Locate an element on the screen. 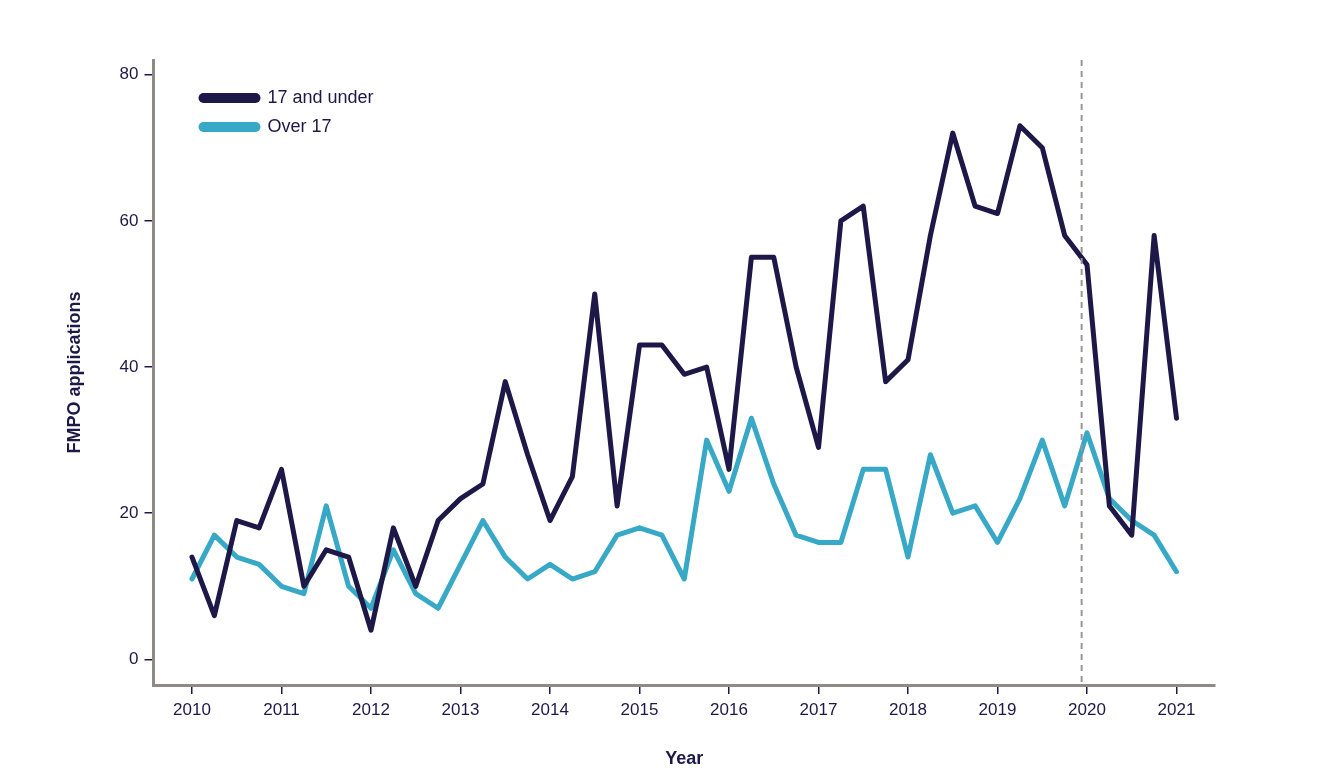  x-tick-label: 2012 is located at coordinates (371, 709).